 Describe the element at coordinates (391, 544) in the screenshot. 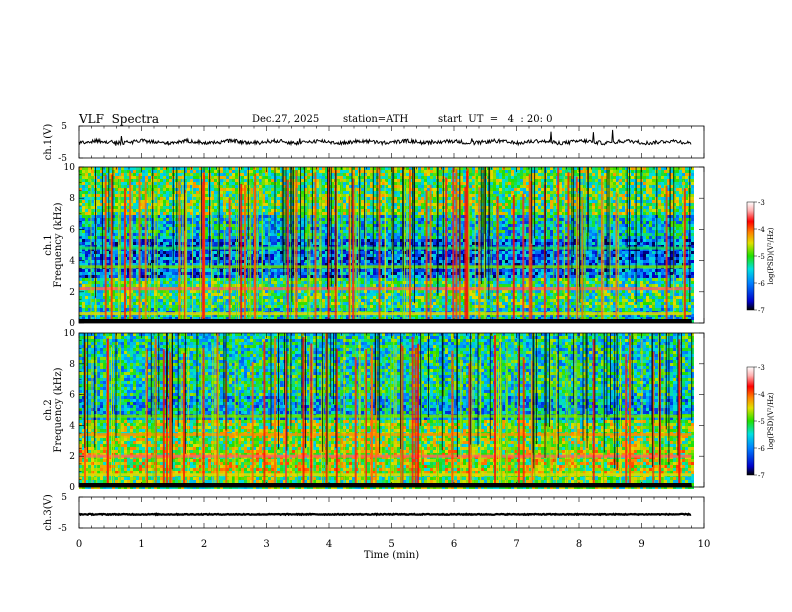

I see `x-tick-label: 5` at that location.